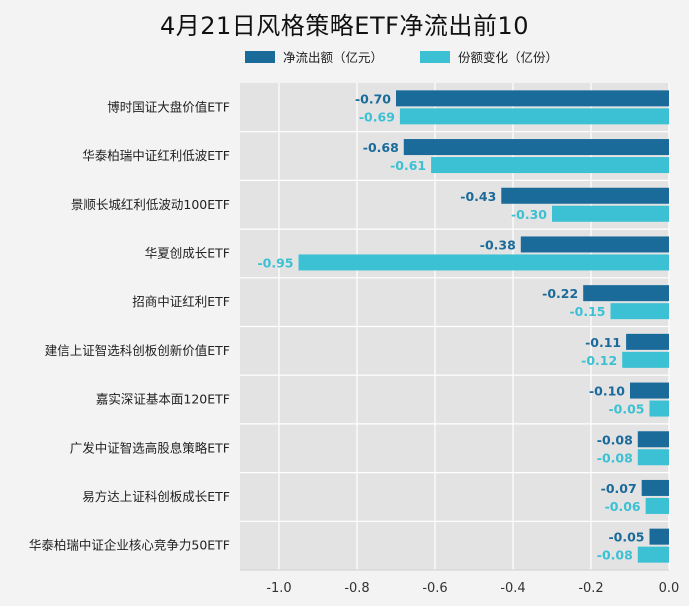  What do you see at coordinates (333, 57) in the screenshot?
I see `legend-label: 净流出额（亿元）` at bounding box center [333, 57].